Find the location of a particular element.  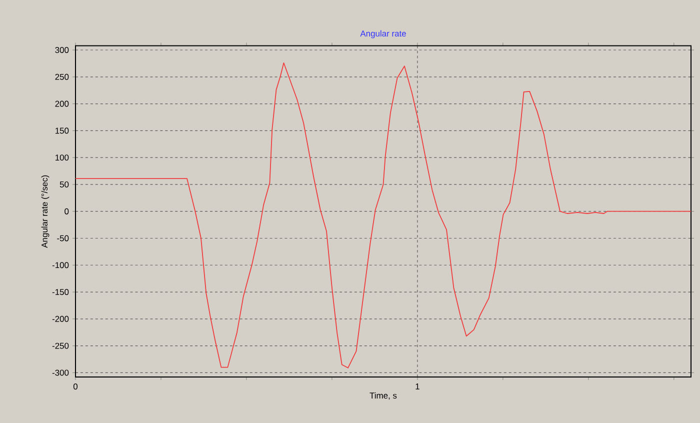

x-axis-title: Time, s is located at coordinates (383, 396).